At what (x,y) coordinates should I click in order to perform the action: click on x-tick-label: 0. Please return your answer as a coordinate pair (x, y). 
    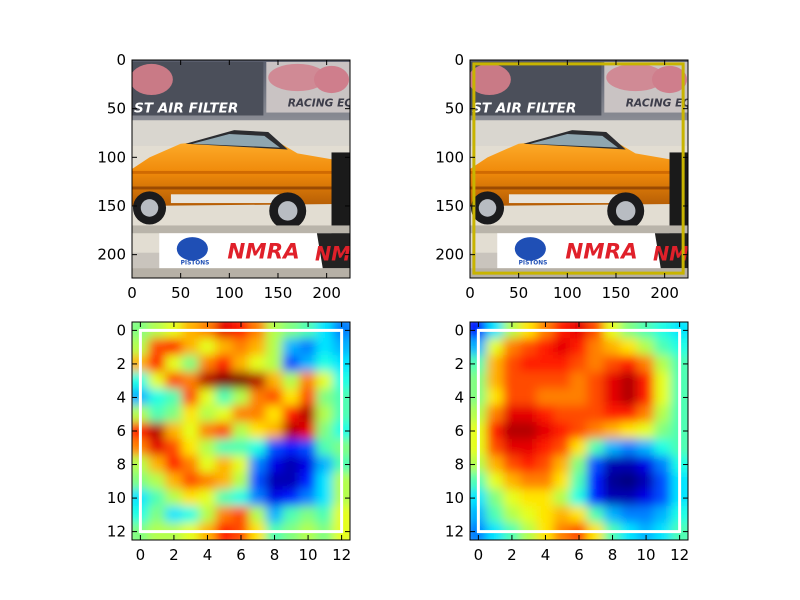
    Looking at the image, I should click on (141, 555).